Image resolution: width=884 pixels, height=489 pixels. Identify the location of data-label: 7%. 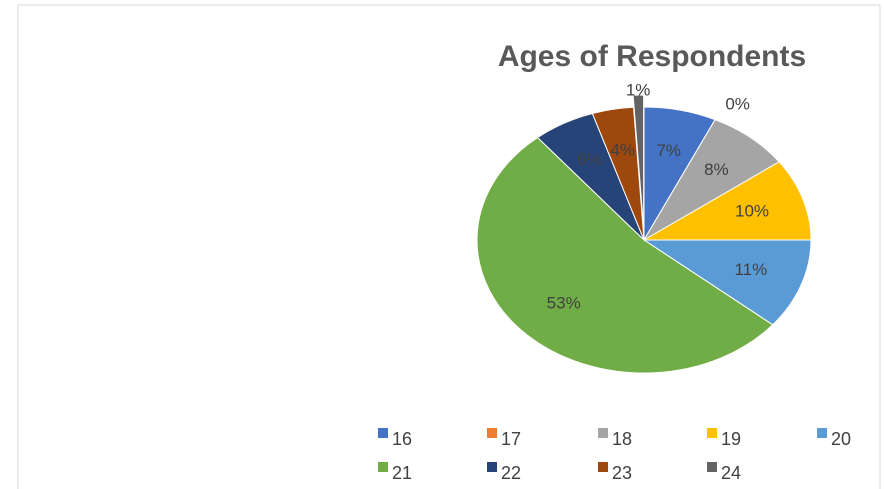
(668, 150).